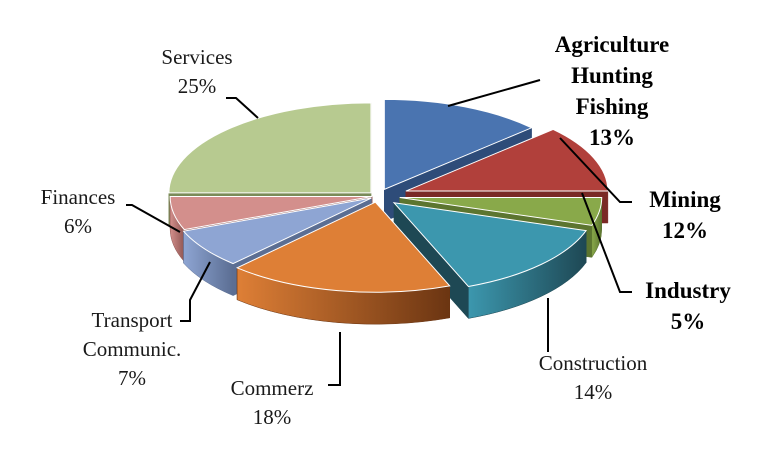 Image resolution: width=761 pixels, height=454 pixels. I want to click on pie-slice-construction, so click(490, 244).